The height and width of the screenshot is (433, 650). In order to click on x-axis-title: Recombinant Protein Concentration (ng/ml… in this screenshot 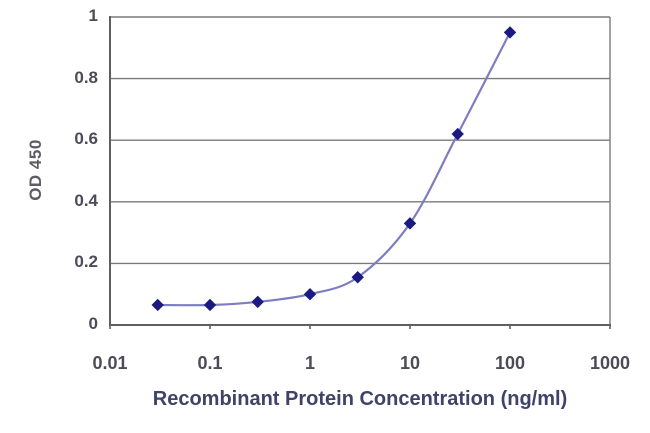, I will do `click(360, 399)`.